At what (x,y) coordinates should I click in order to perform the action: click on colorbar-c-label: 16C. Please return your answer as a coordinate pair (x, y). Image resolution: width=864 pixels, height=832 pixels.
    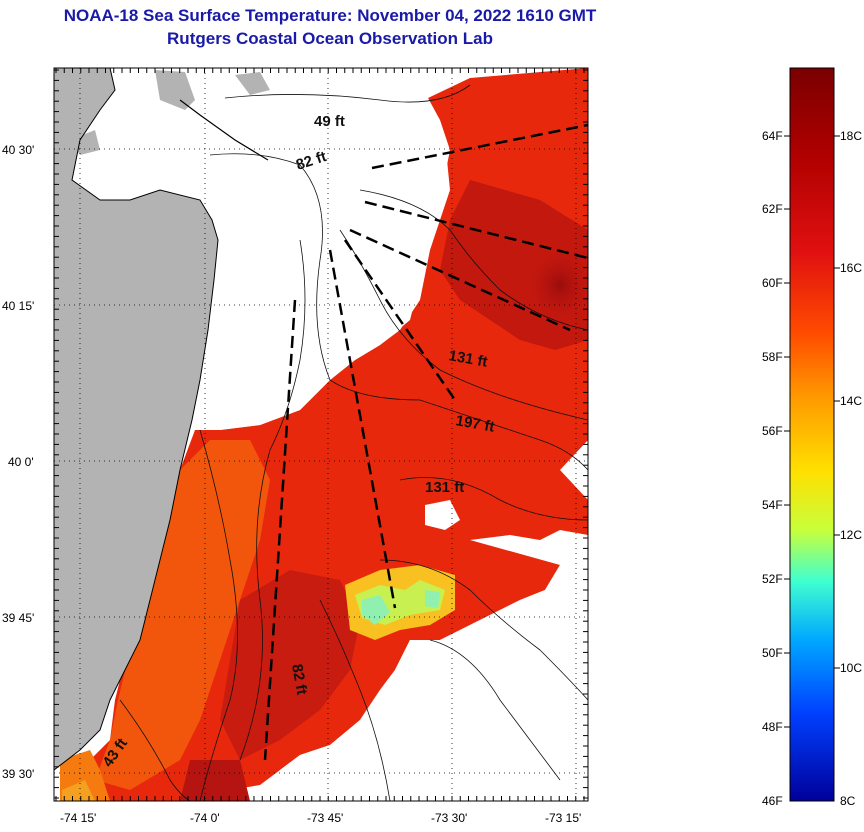
    Looking at the image, I should click on (851, 268).